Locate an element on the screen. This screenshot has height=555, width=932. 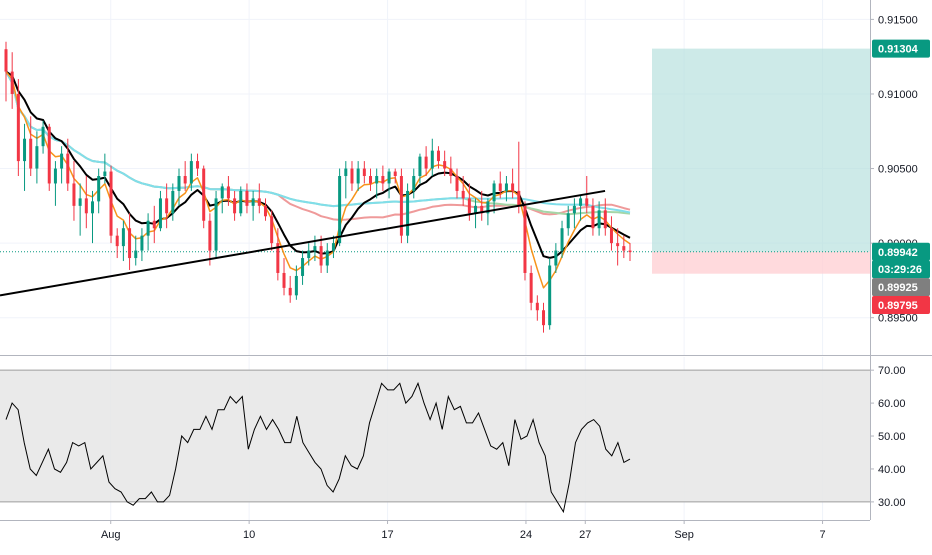
time-tick-label: 24 is located at coordinates (526, 535).